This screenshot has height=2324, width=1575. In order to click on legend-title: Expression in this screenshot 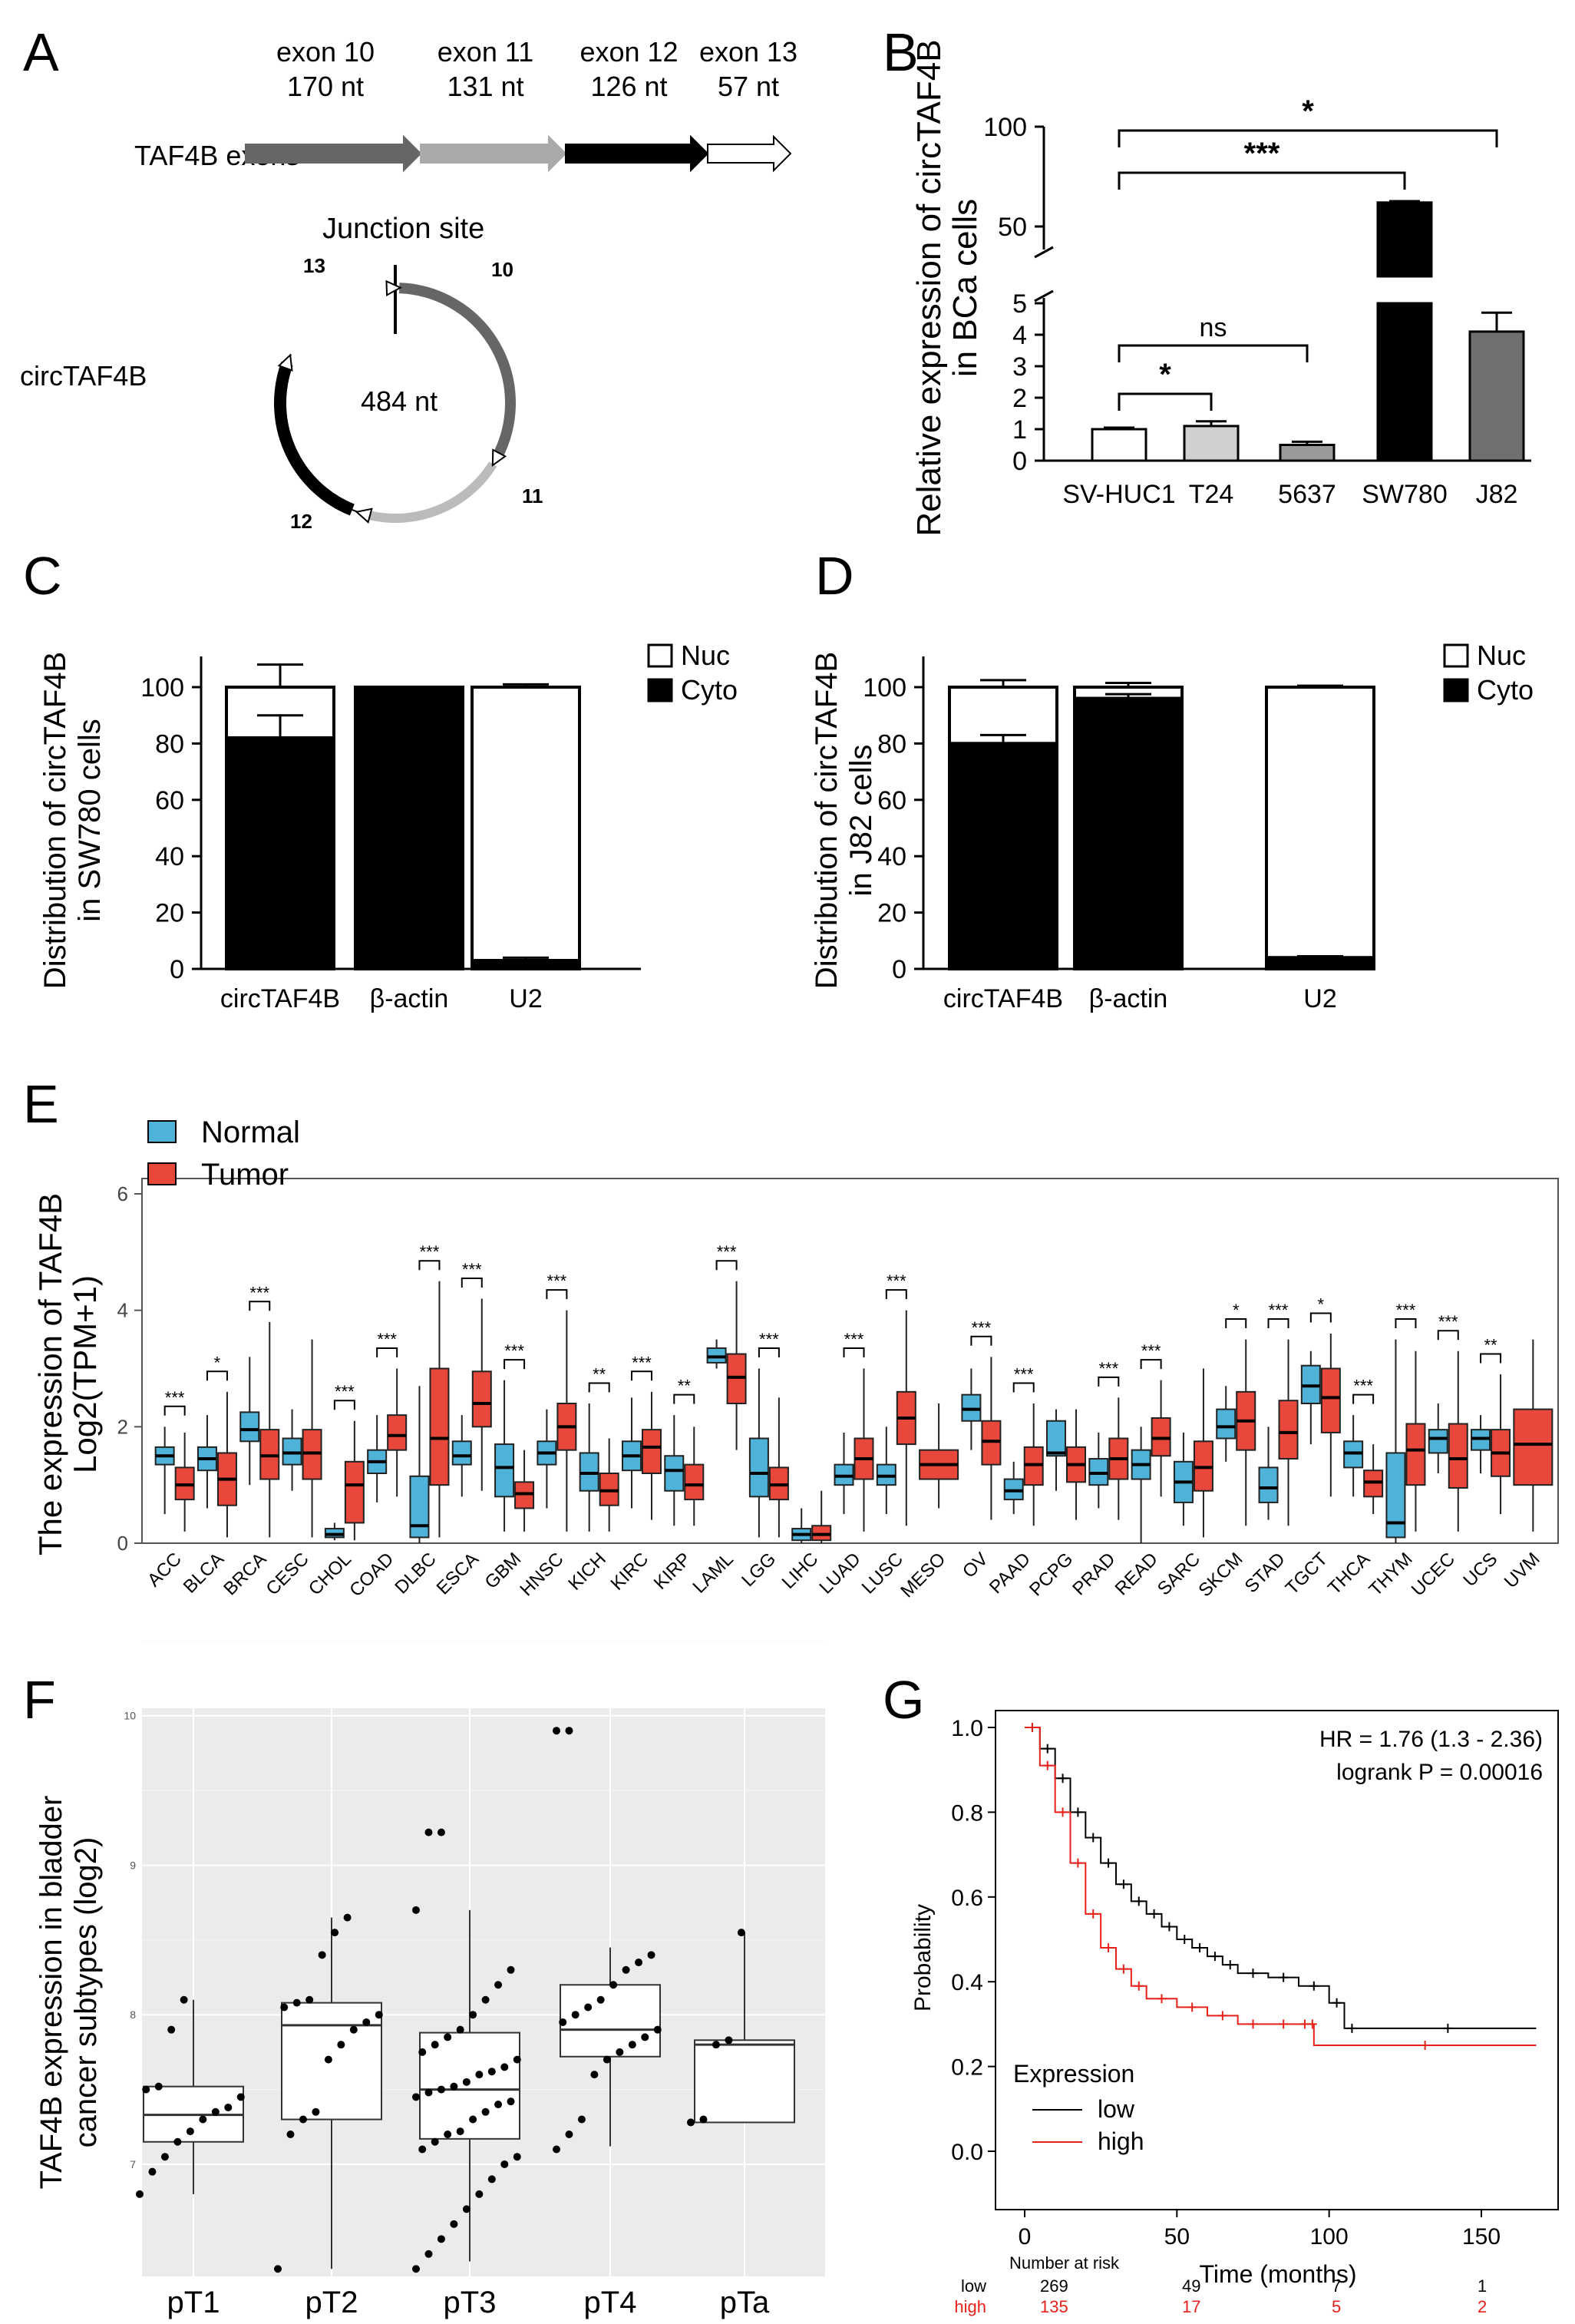, I will do `click(1073, 2074)`.